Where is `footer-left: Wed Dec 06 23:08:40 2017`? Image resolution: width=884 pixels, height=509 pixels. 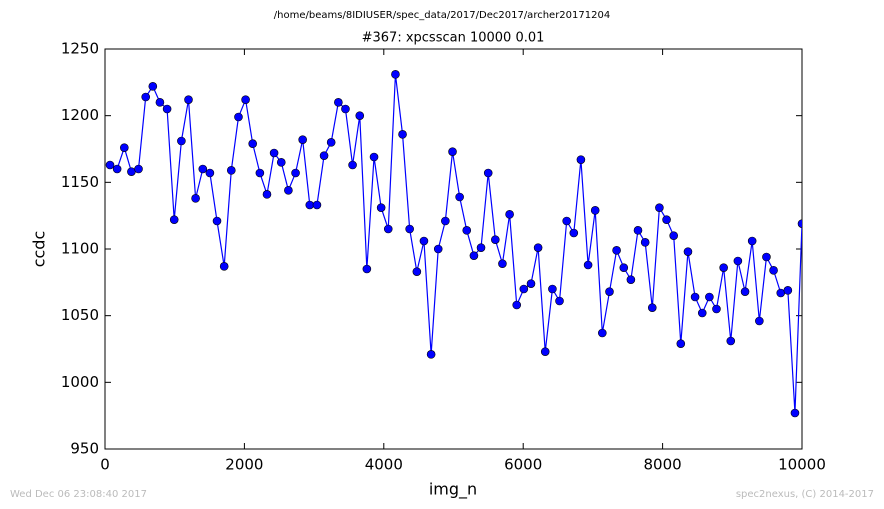 footer-left: Wed Dec 06 23:08:40 2017 is located at coordinates (78, 494).